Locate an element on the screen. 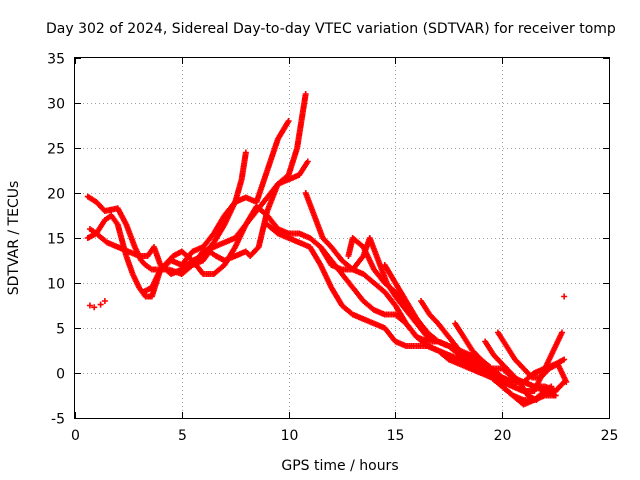 This screenshot has width=640, height=480. y-axis-label: SDTVAR / TECUs is located at coordinates (14, 238).